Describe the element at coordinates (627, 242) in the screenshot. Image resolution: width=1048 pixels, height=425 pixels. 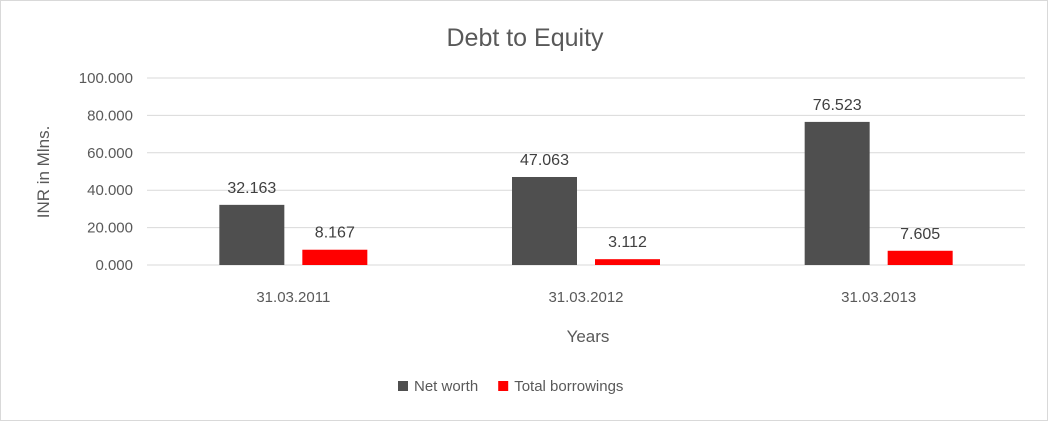
I see `data-label: 3.112` at that location.